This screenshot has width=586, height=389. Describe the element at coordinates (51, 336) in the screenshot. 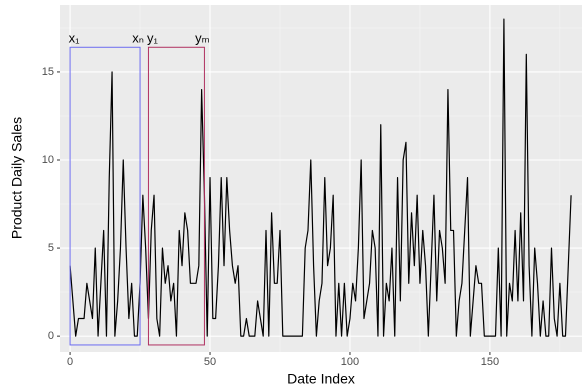

I see `y-tick-label: 0` at that location.